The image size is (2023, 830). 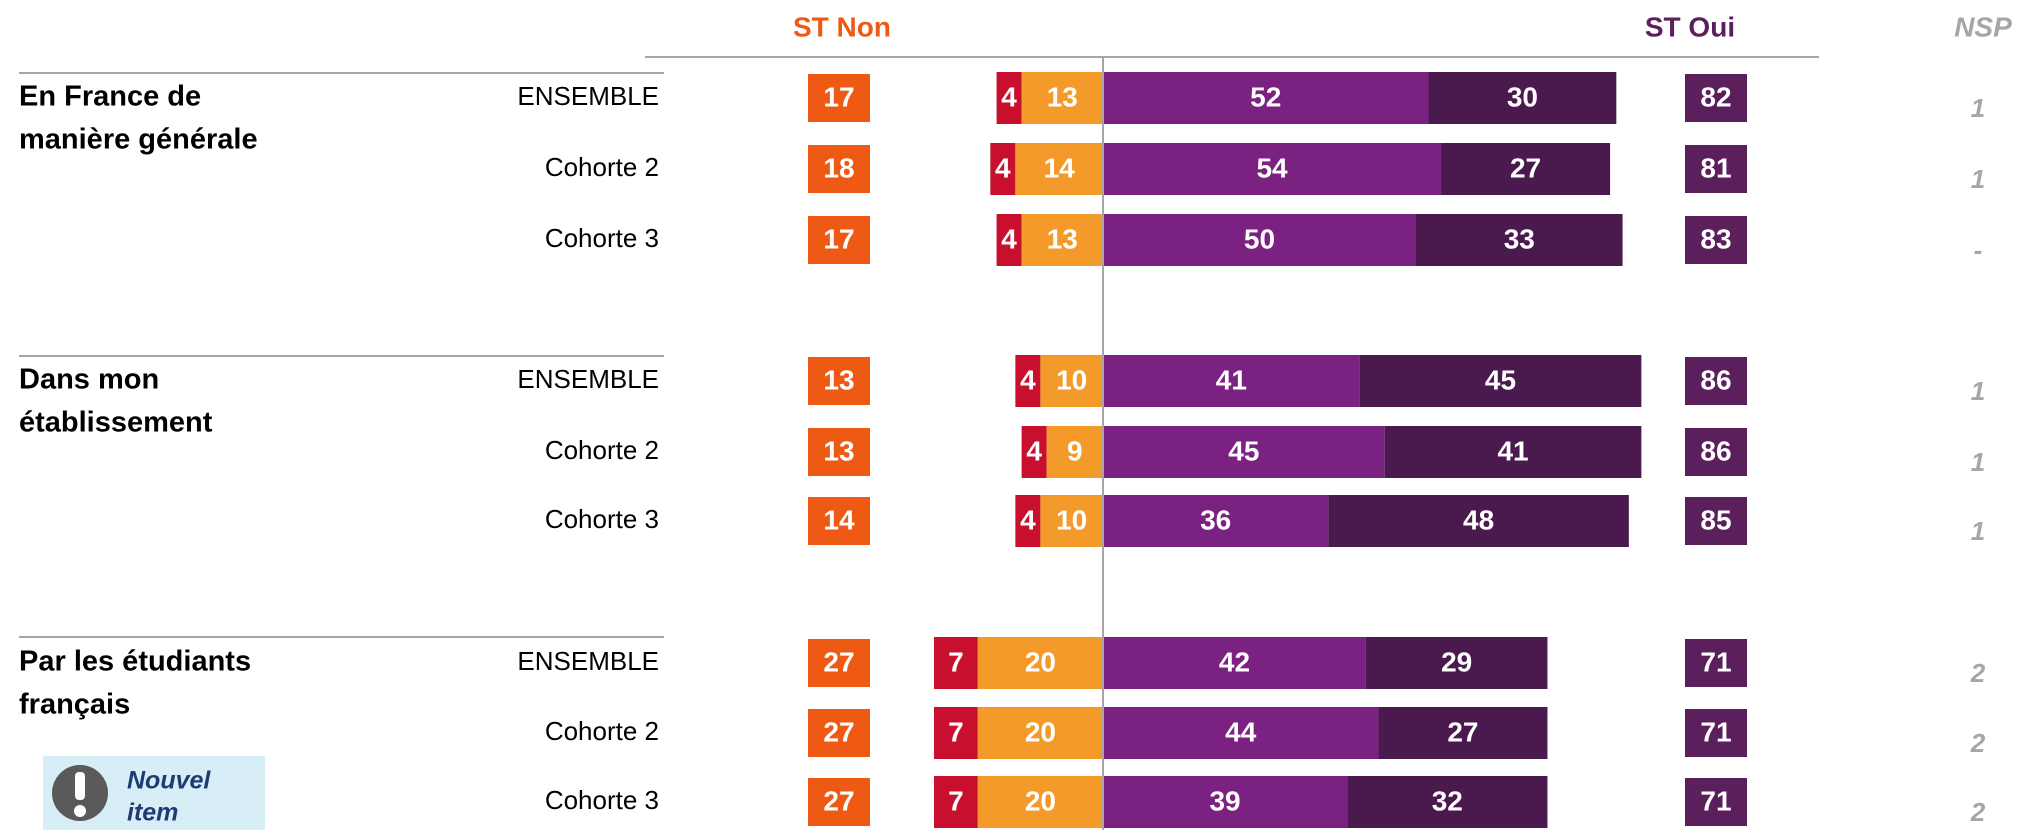 What do you see at coordinates (1690, 26) in the screenshot?
I see `st-oui-header: ST Oui` at bounding box center [1690, 26].